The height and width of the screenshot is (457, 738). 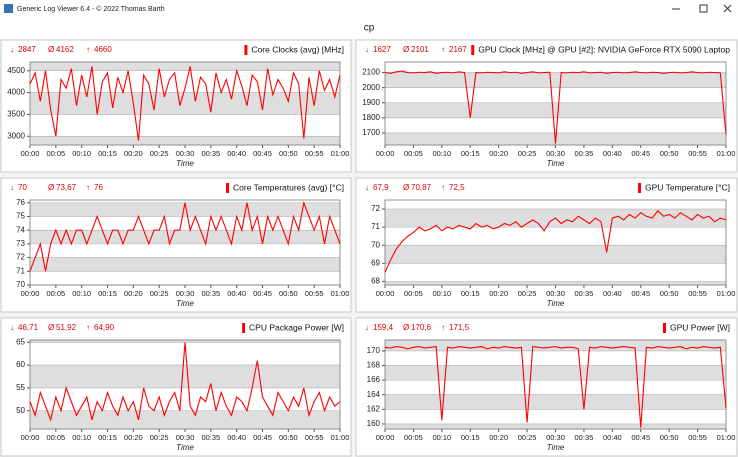 I want to click on y-tick-label: 55, so click(x=20, y=387).